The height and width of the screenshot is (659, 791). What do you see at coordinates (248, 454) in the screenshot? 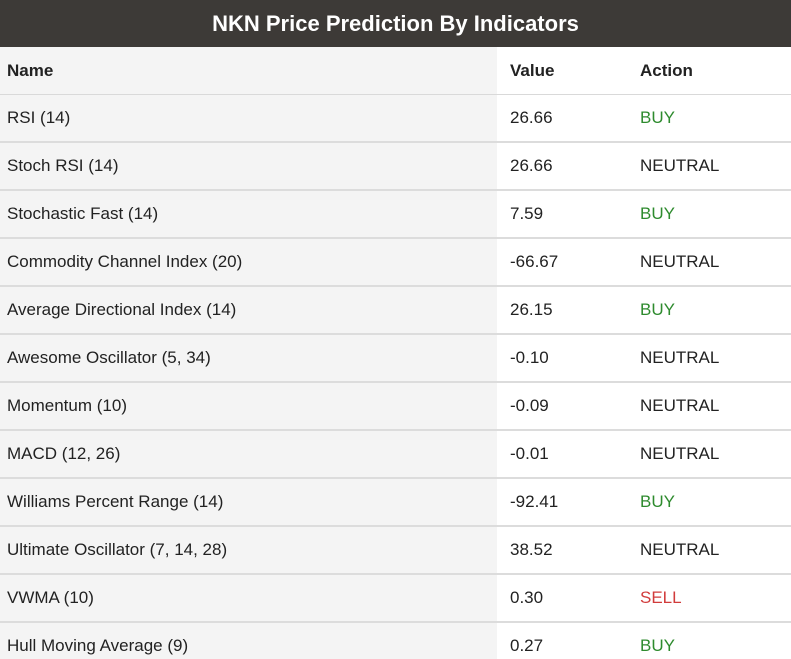
I see `indicator-name: MACD (12, 26)` at bounding box center [248, 454].